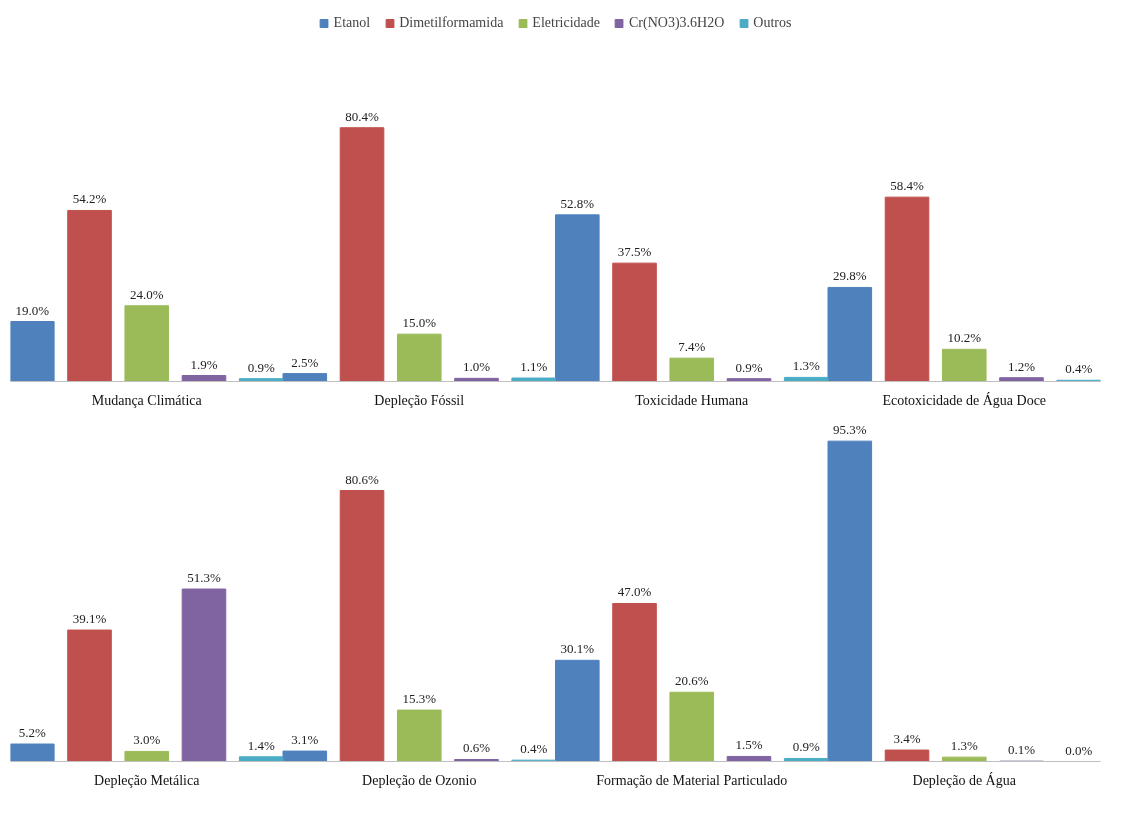  What do you see at coordinates (362, 479) in the screenshot?
I see `data-label: 80.6%` at bounding box center [362, 479].